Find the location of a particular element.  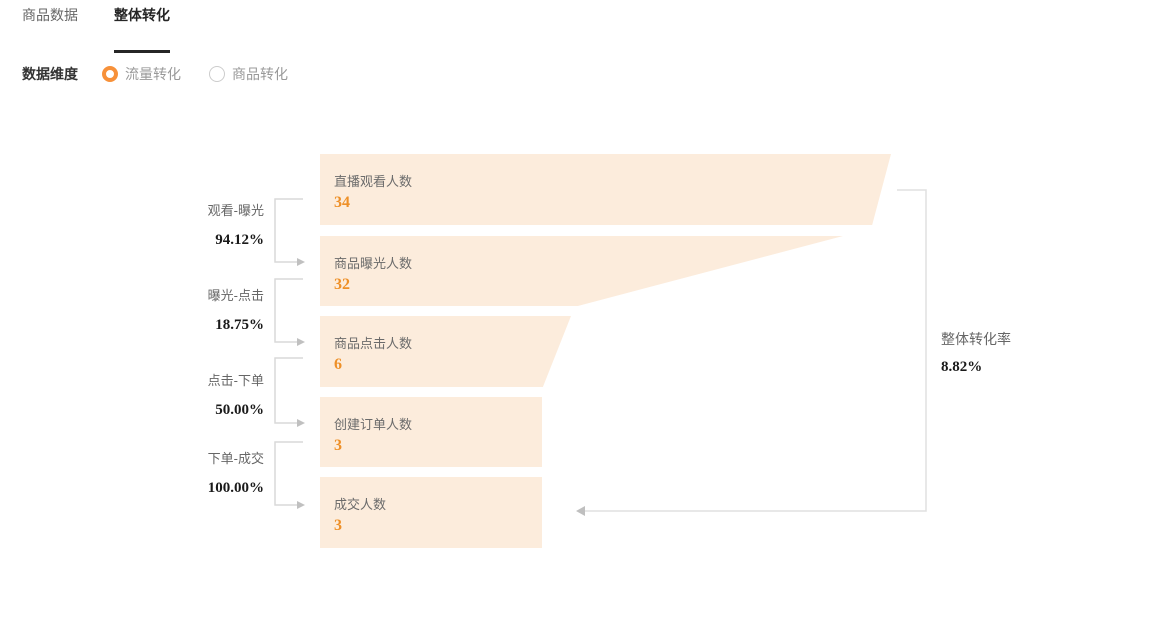

conversion-label: 观看-曝光 is located at coordinates (235, 210).